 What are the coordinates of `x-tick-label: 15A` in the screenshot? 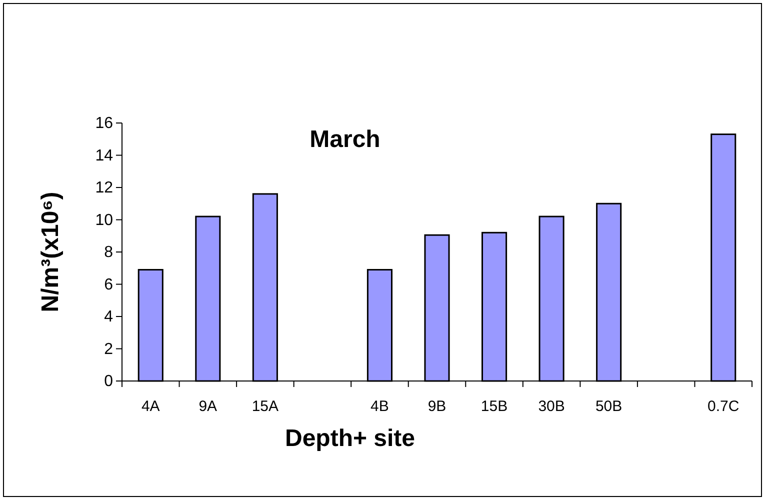 It's located at (265, 406).